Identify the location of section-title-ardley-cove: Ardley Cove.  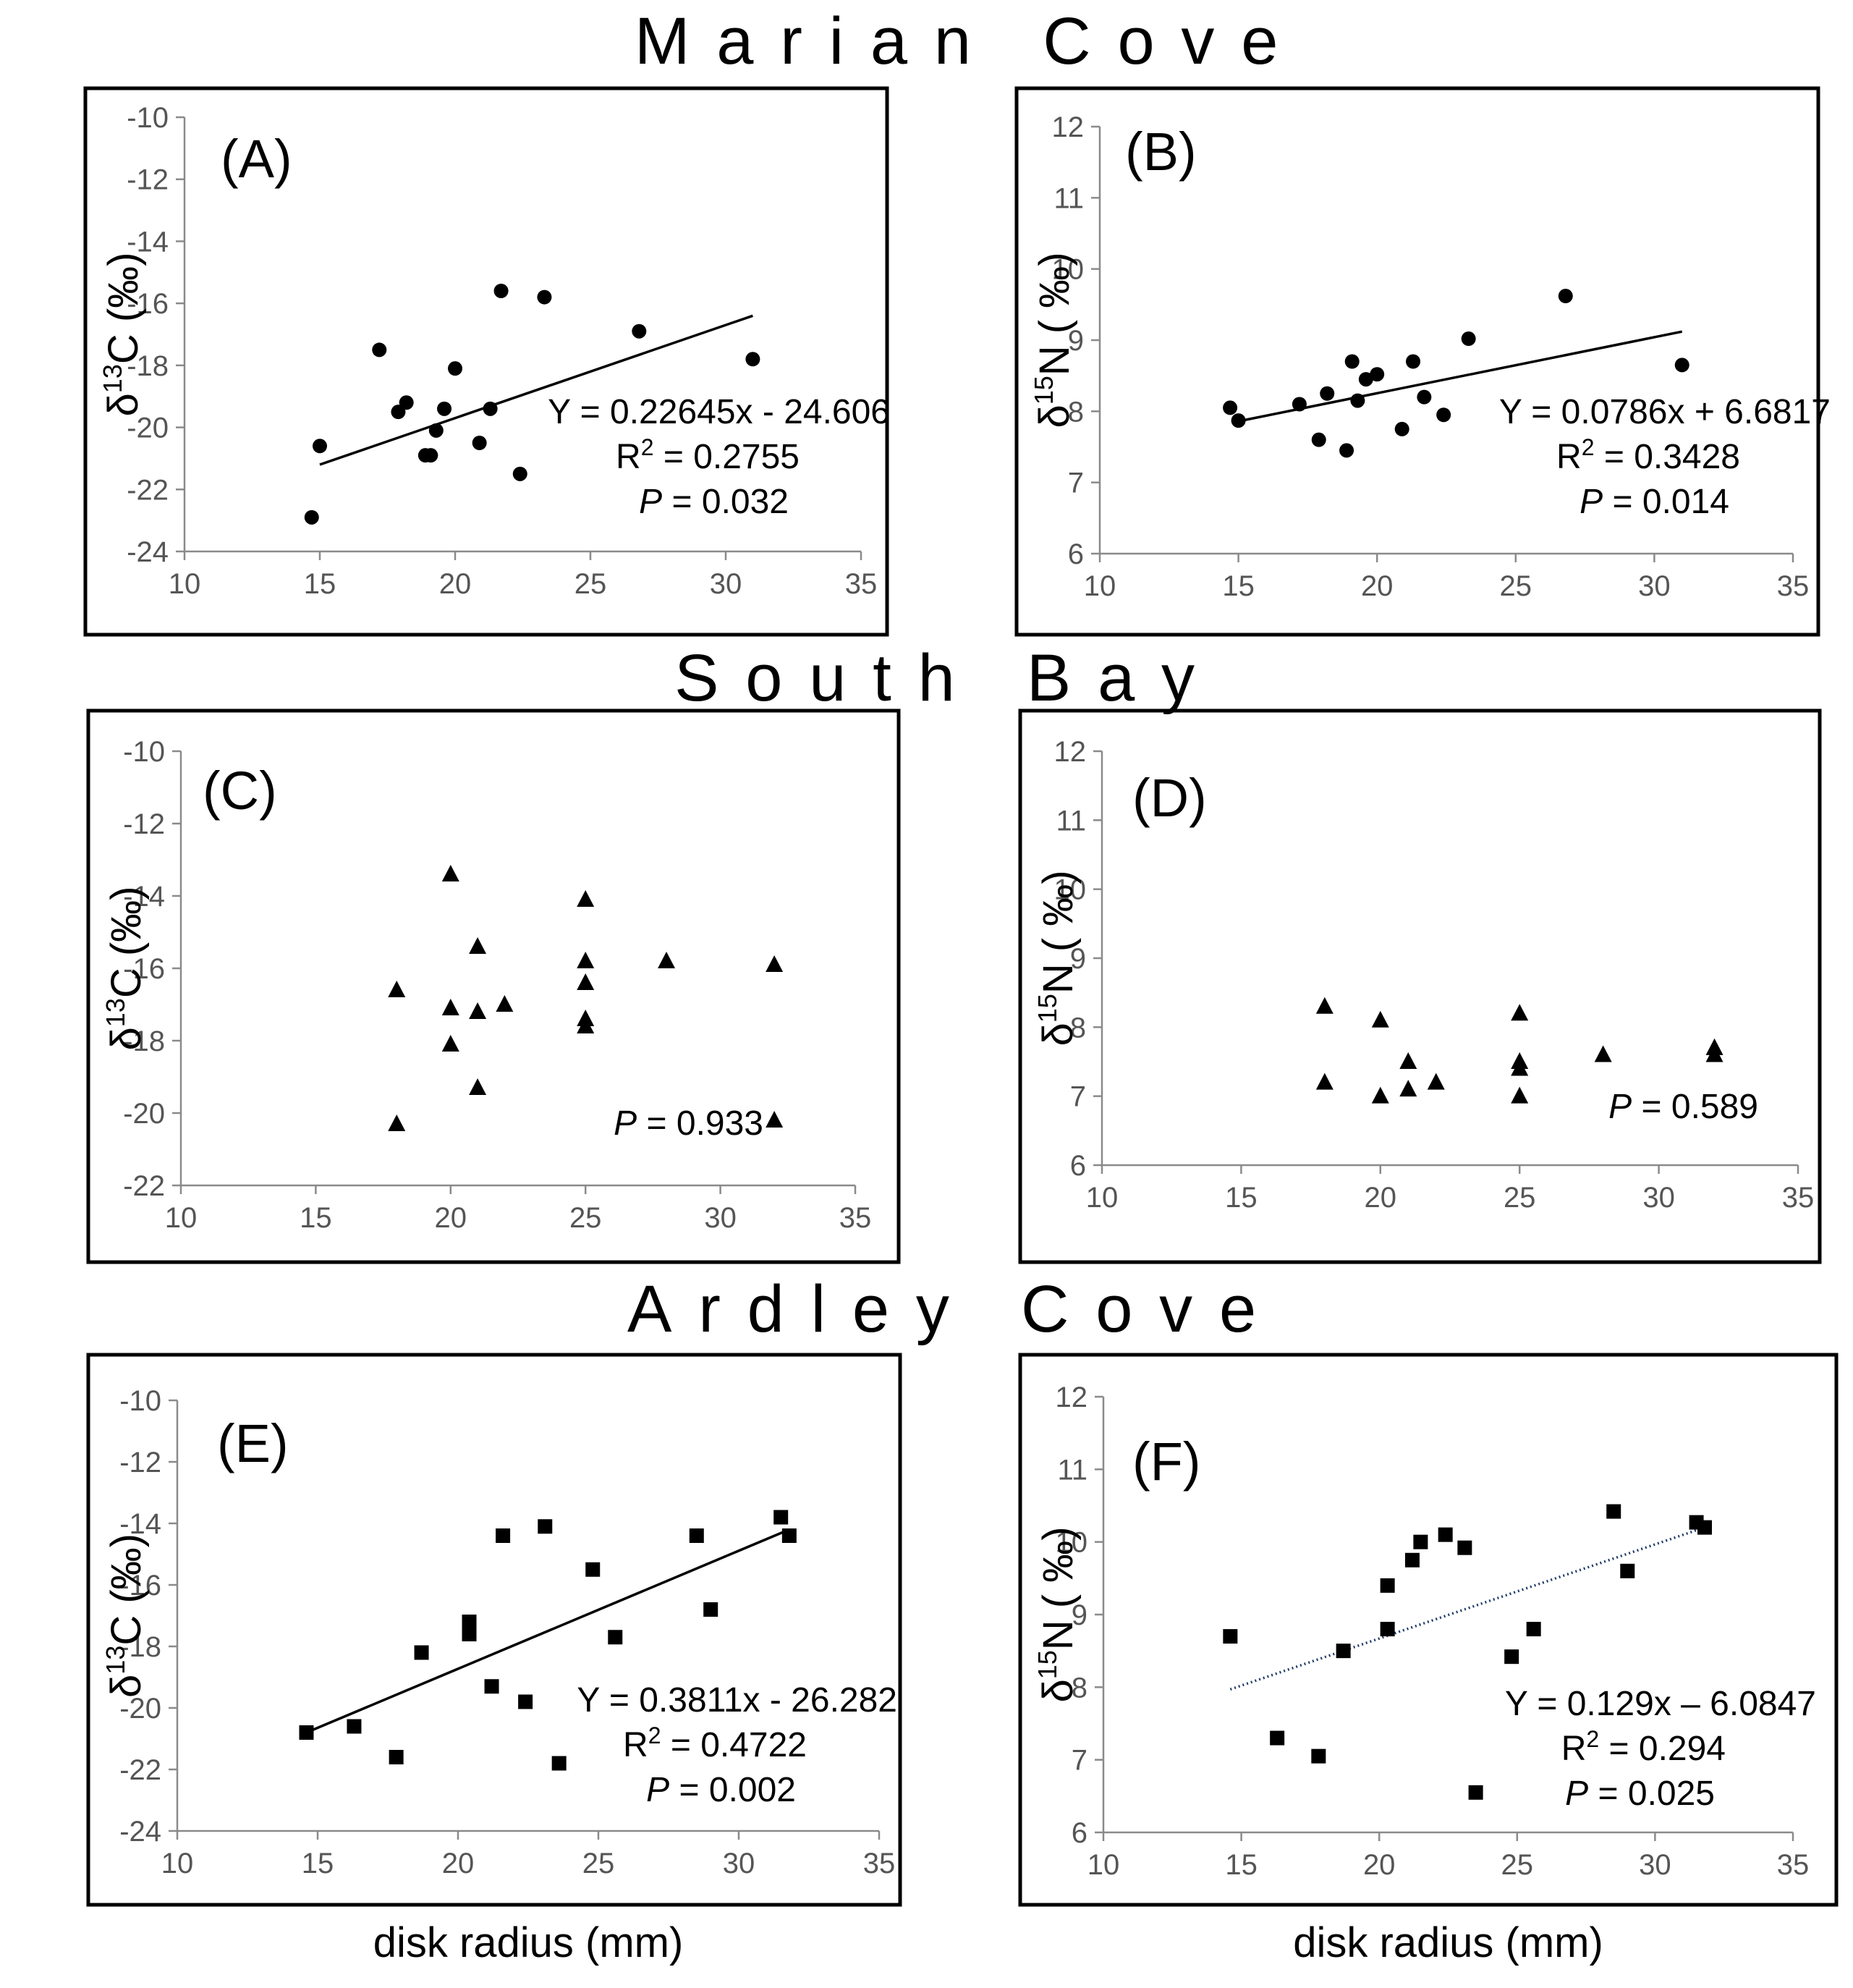
(955, 1309).